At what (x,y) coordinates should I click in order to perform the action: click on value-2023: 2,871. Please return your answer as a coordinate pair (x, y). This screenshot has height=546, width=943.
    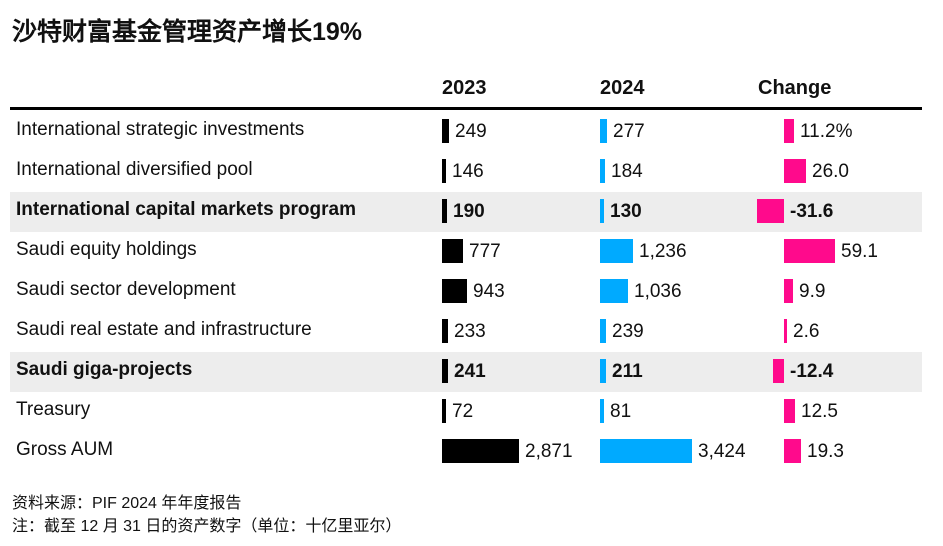
    Looking at the image, I should click on (549, 451).